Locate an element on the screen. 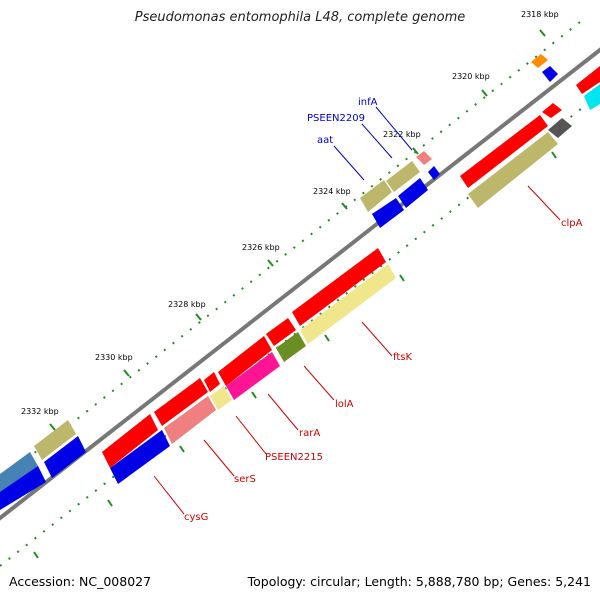 The width and height of the screenshot is (600, 600). tick-label-2322: 2322 kbp is located at coordinates (402, 134).